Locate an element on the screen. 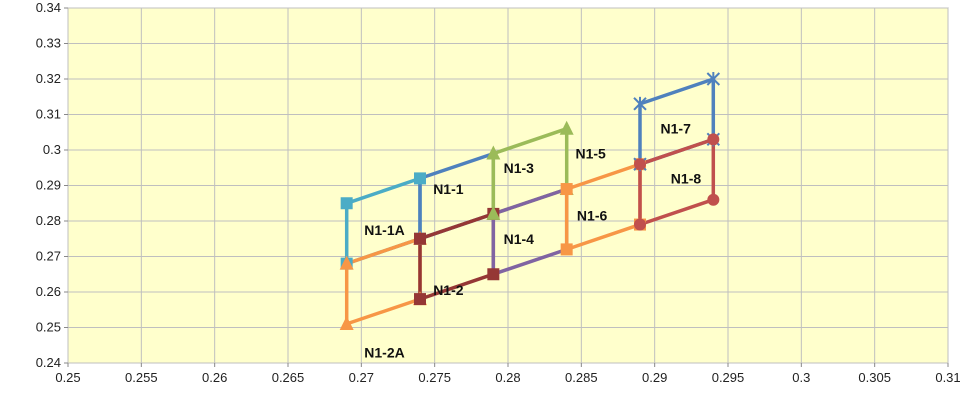 This screenshot has height=396, width=968. y-tick-label: 0.34 is located at coordinates (48, 7).